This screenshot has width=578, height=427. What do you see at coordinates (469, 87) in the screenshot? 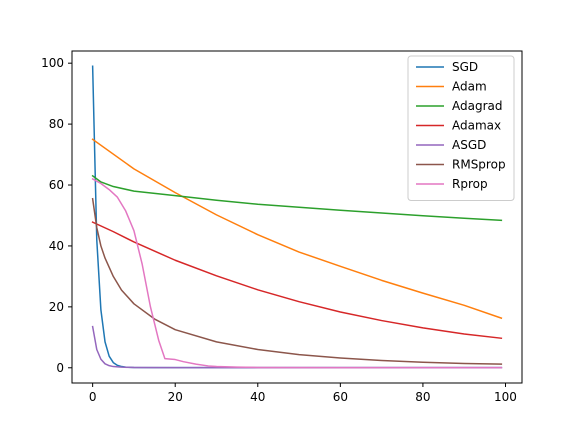
I see `legend-label-adam: Adam` at bounding box center [469, 87].